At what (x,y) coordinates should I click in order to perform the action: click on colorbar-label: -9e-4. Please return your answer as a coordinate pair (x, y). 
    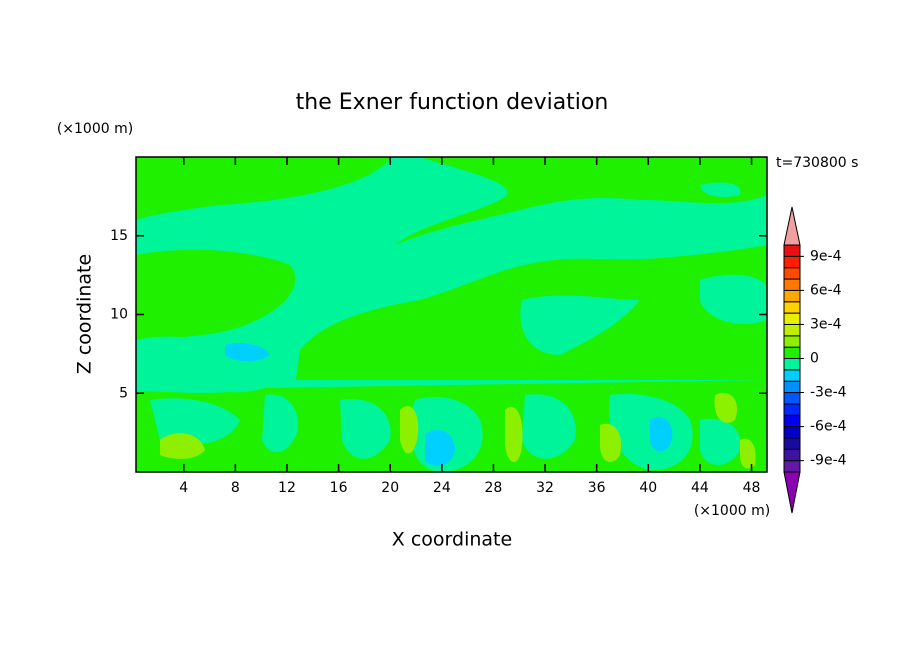
    Looking at the image, I should click on (828, 461).